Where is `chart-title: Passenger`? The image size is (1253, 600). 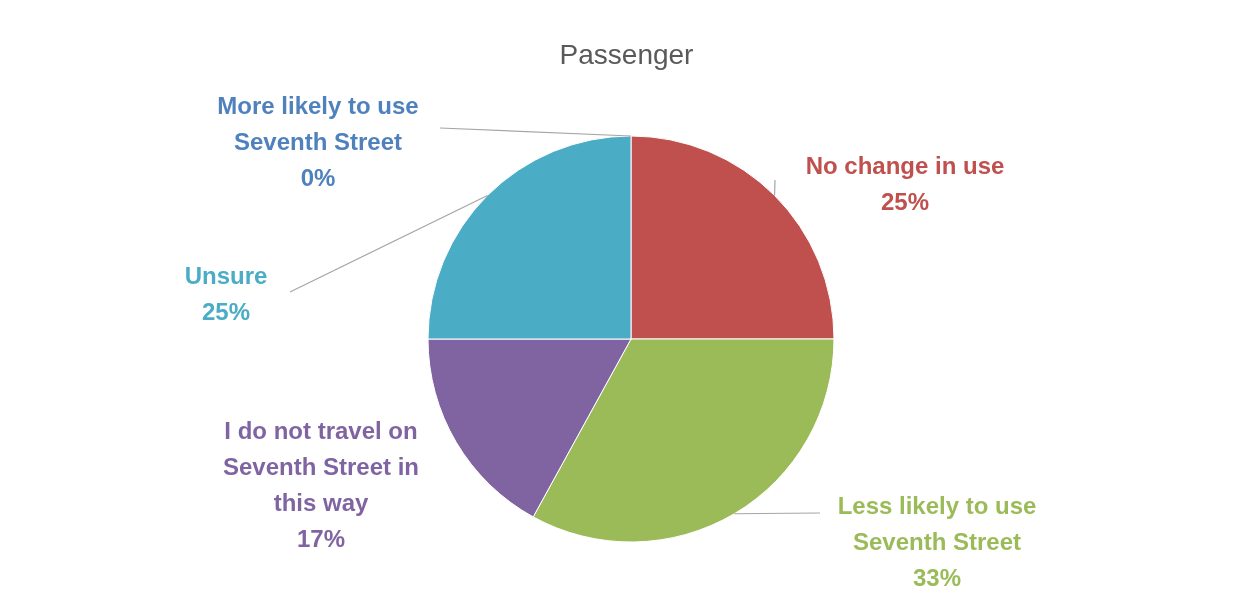 chart-title: Passenger is located at coordinates (626, 54).